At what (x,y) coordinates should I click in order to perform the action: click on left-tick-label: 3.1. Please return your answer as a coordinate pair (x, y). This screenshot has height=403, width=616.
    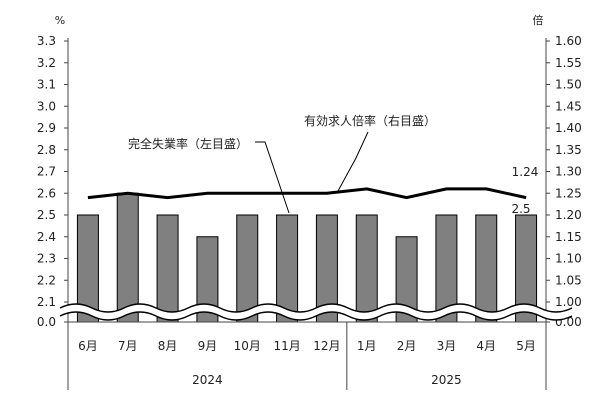
    Looking at the image, I should click on (46, 85).